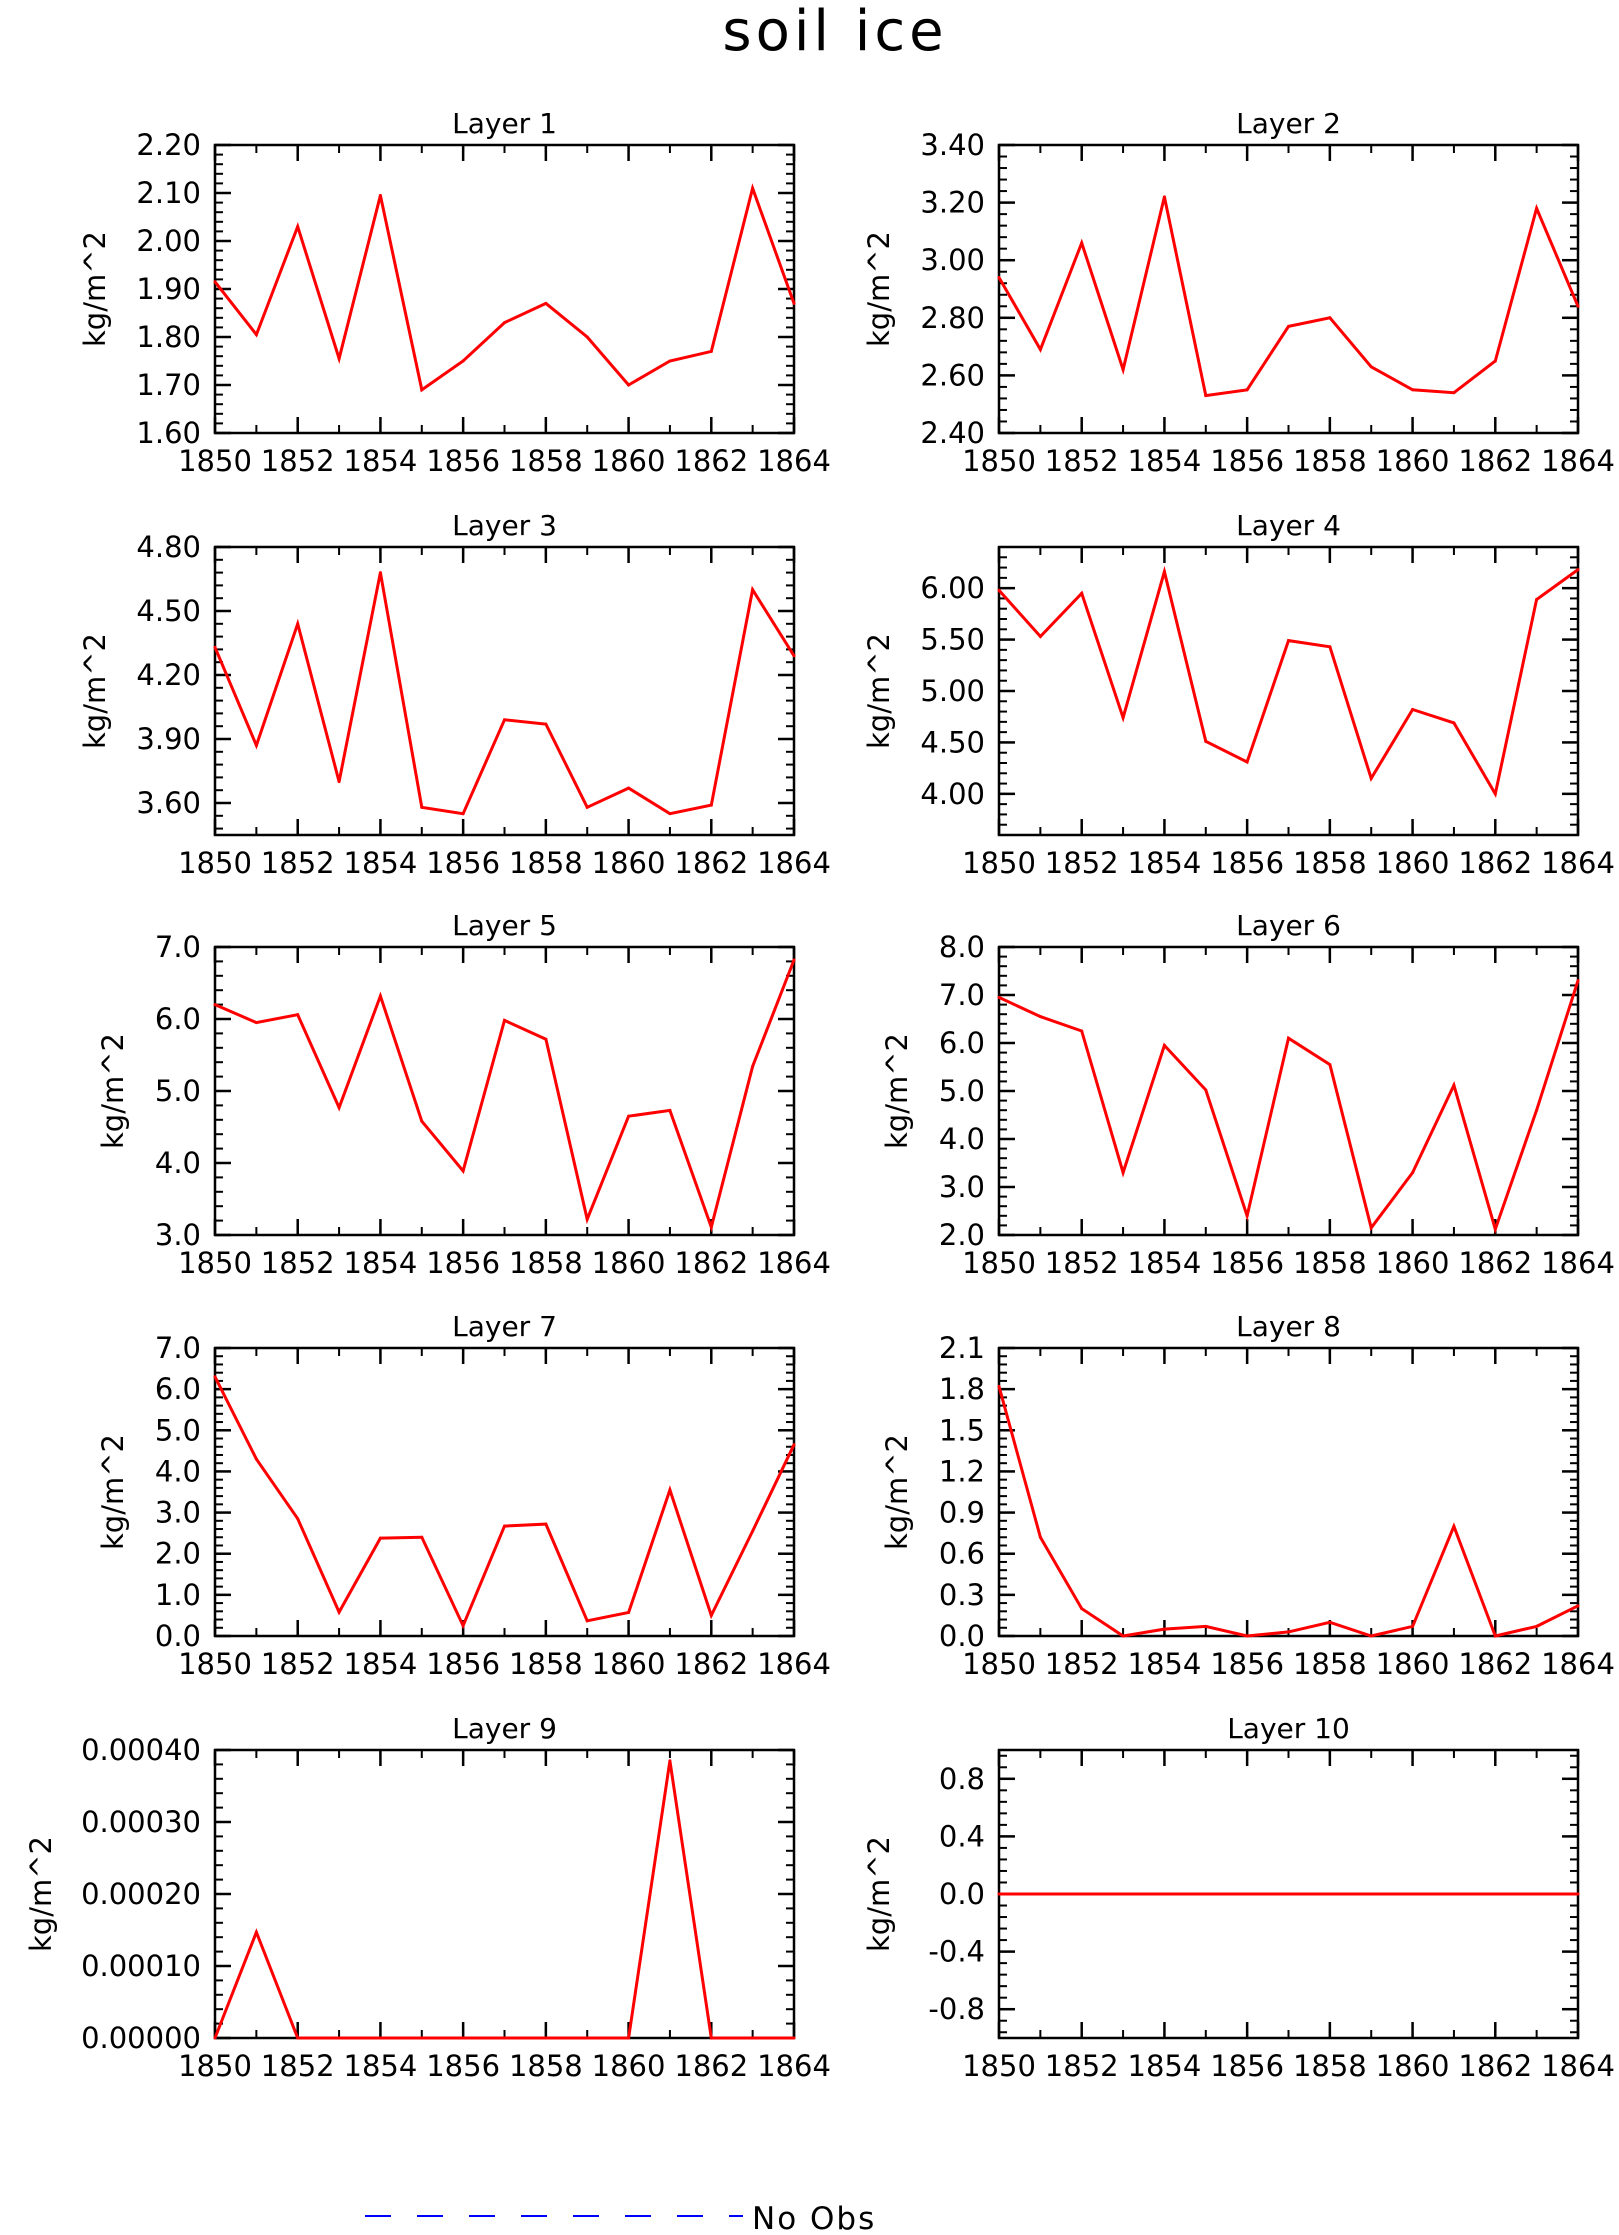 The image size is (1619, 2235). I want to click on y-tick-label: 4.20, so click(168, 675).